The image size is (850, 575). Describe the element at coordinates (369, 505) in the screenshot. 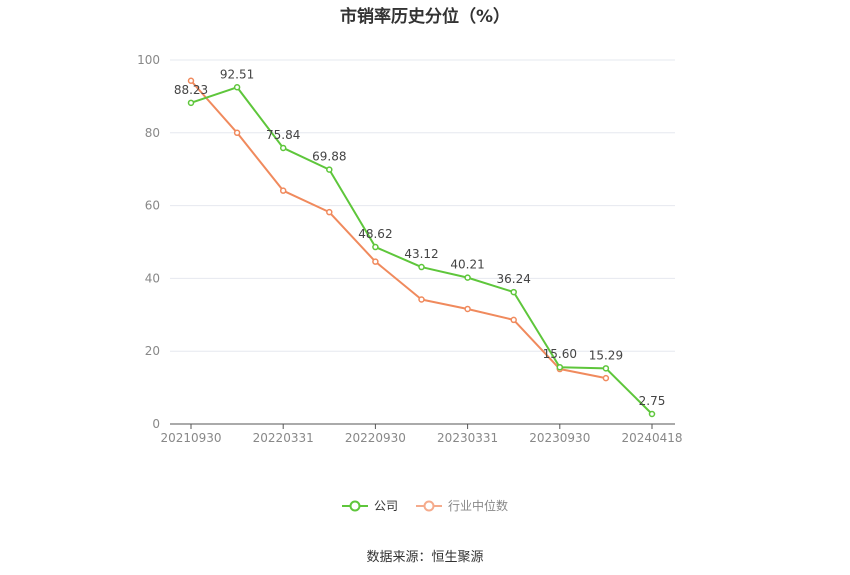

I see `legend-item-company: 公司` at that location.